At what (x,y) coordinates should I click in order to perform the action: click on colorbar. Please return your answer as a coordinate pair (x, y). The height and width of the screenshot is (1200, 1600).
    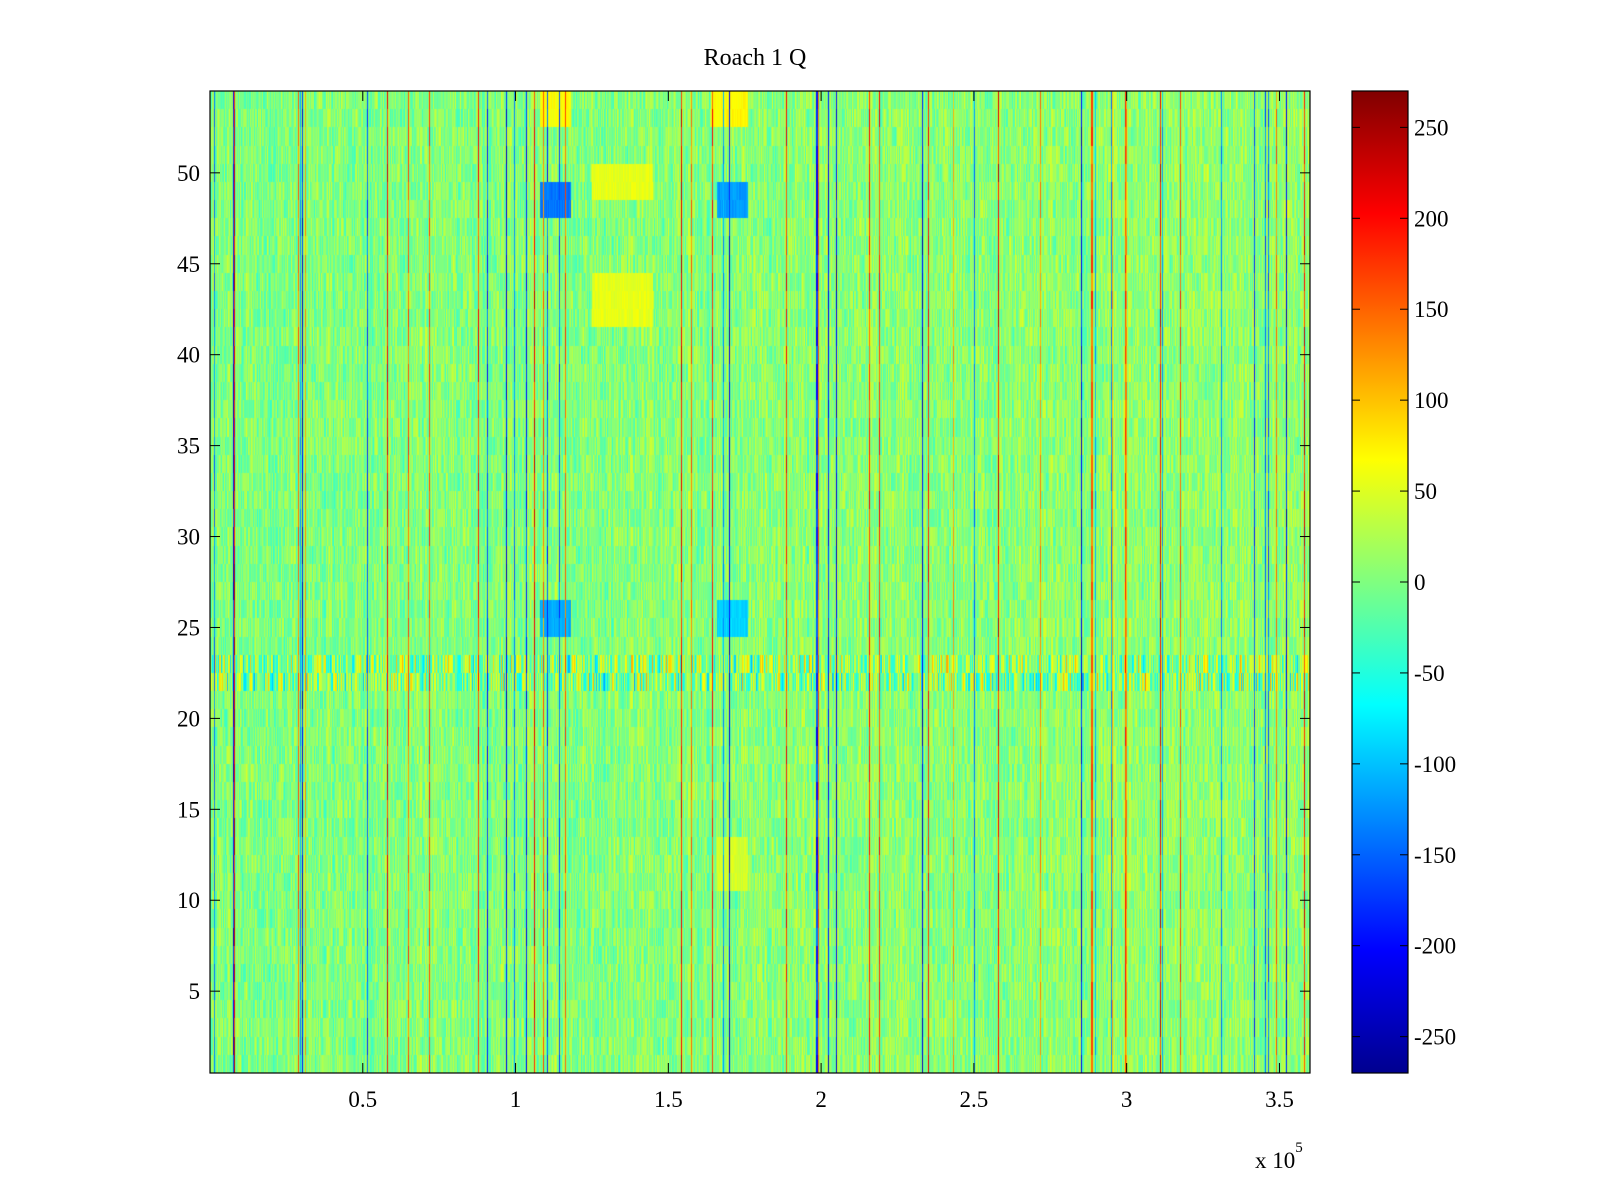
    Looking at the image, I should click on (1380, 582).